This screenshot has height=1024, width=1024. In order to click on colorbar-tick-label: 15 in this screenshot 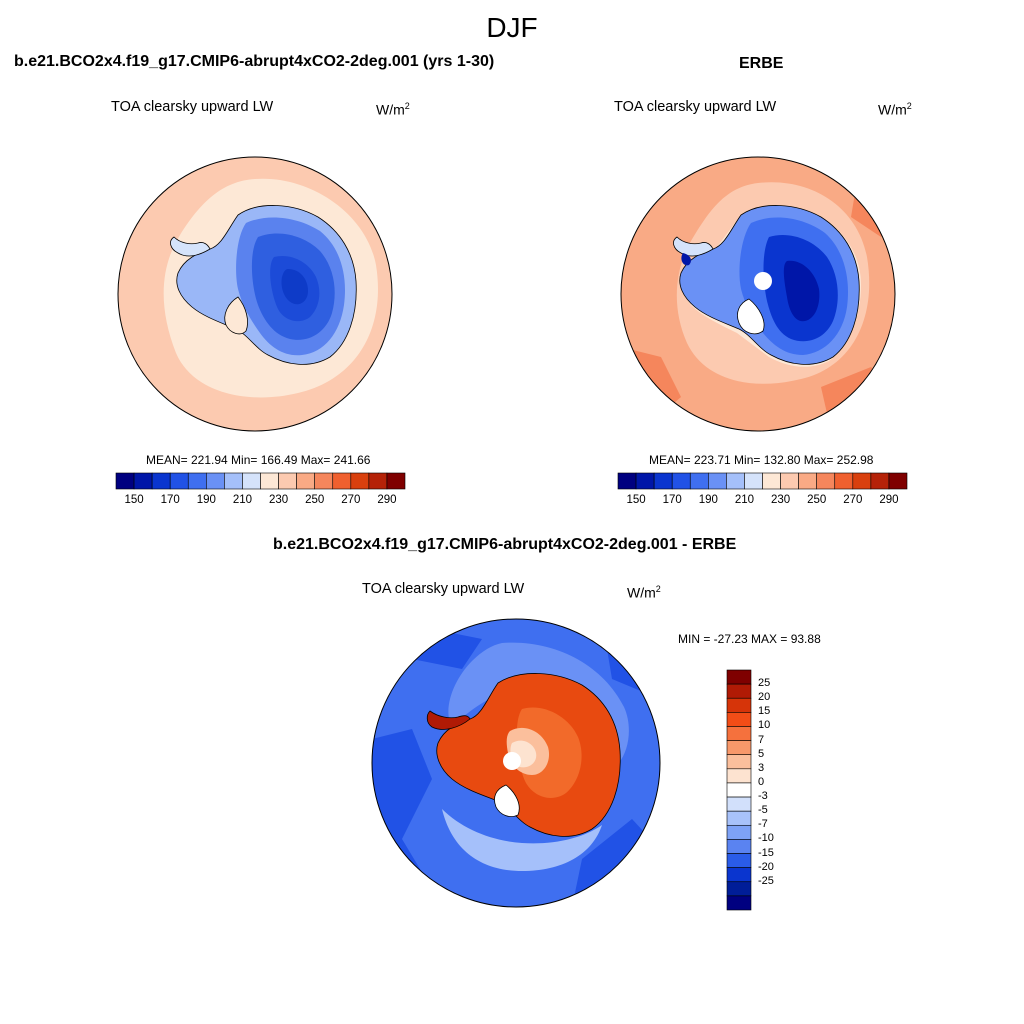, I will do `click(764, 711)`.